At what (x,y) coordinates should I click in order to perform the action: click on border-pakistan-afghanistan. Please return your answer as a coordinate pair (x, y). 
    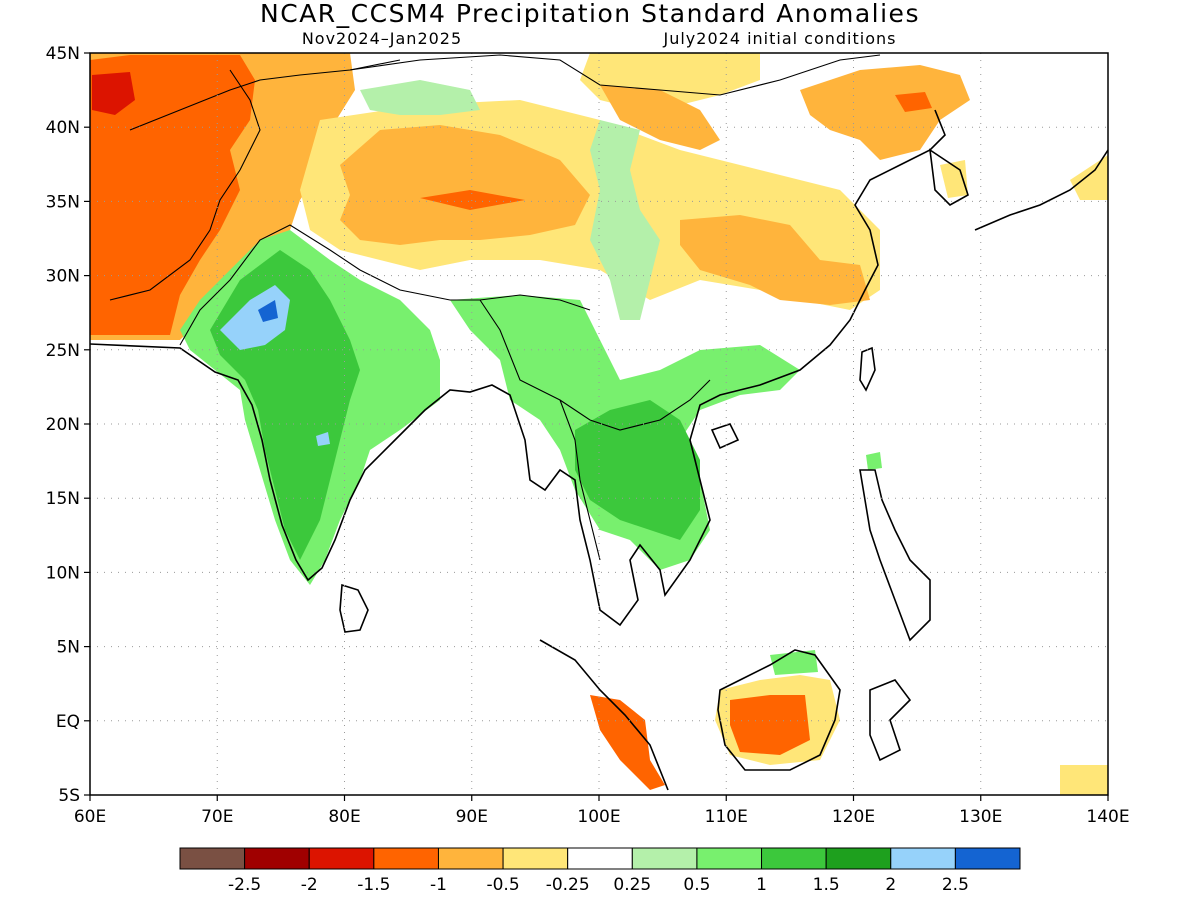
    Looking at the image, I should click on (185, 185).